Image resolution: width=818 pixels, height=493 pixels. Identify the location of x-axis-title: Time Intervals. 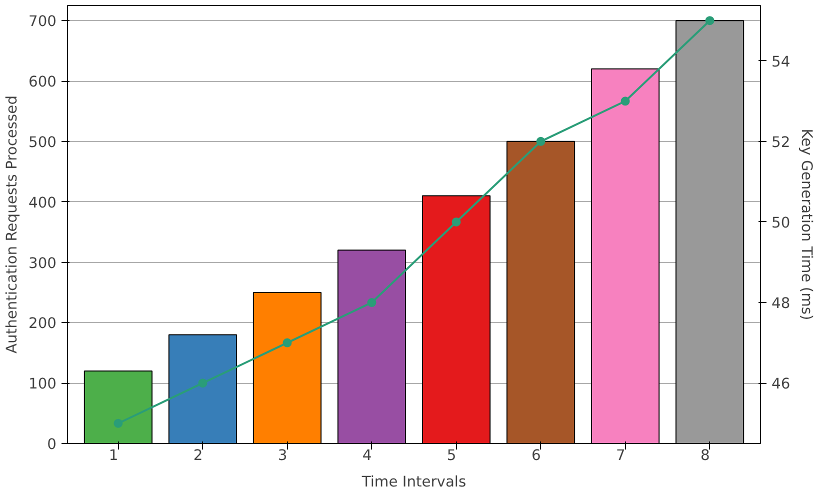
(413, 482).